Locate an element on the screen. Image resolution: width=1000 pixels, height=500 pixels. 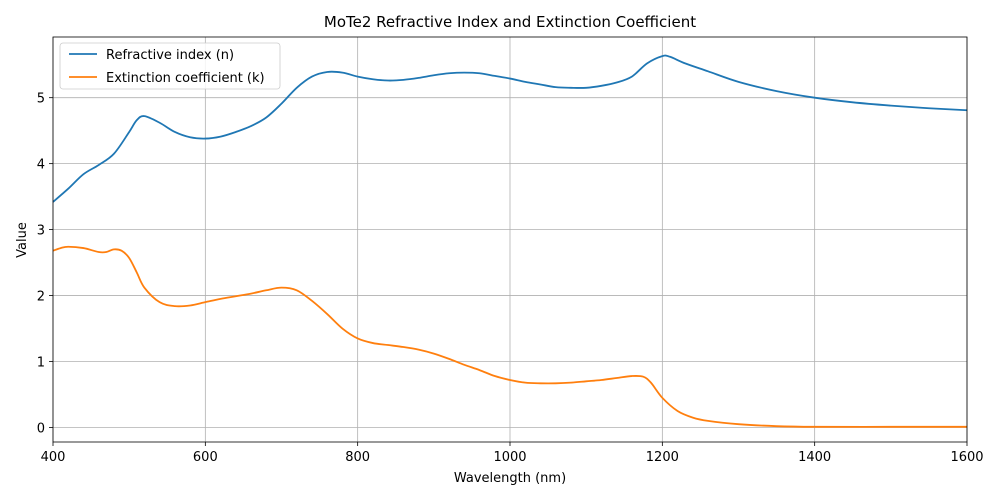
y-tick-label: 0 is located at coordinates (41, 428).